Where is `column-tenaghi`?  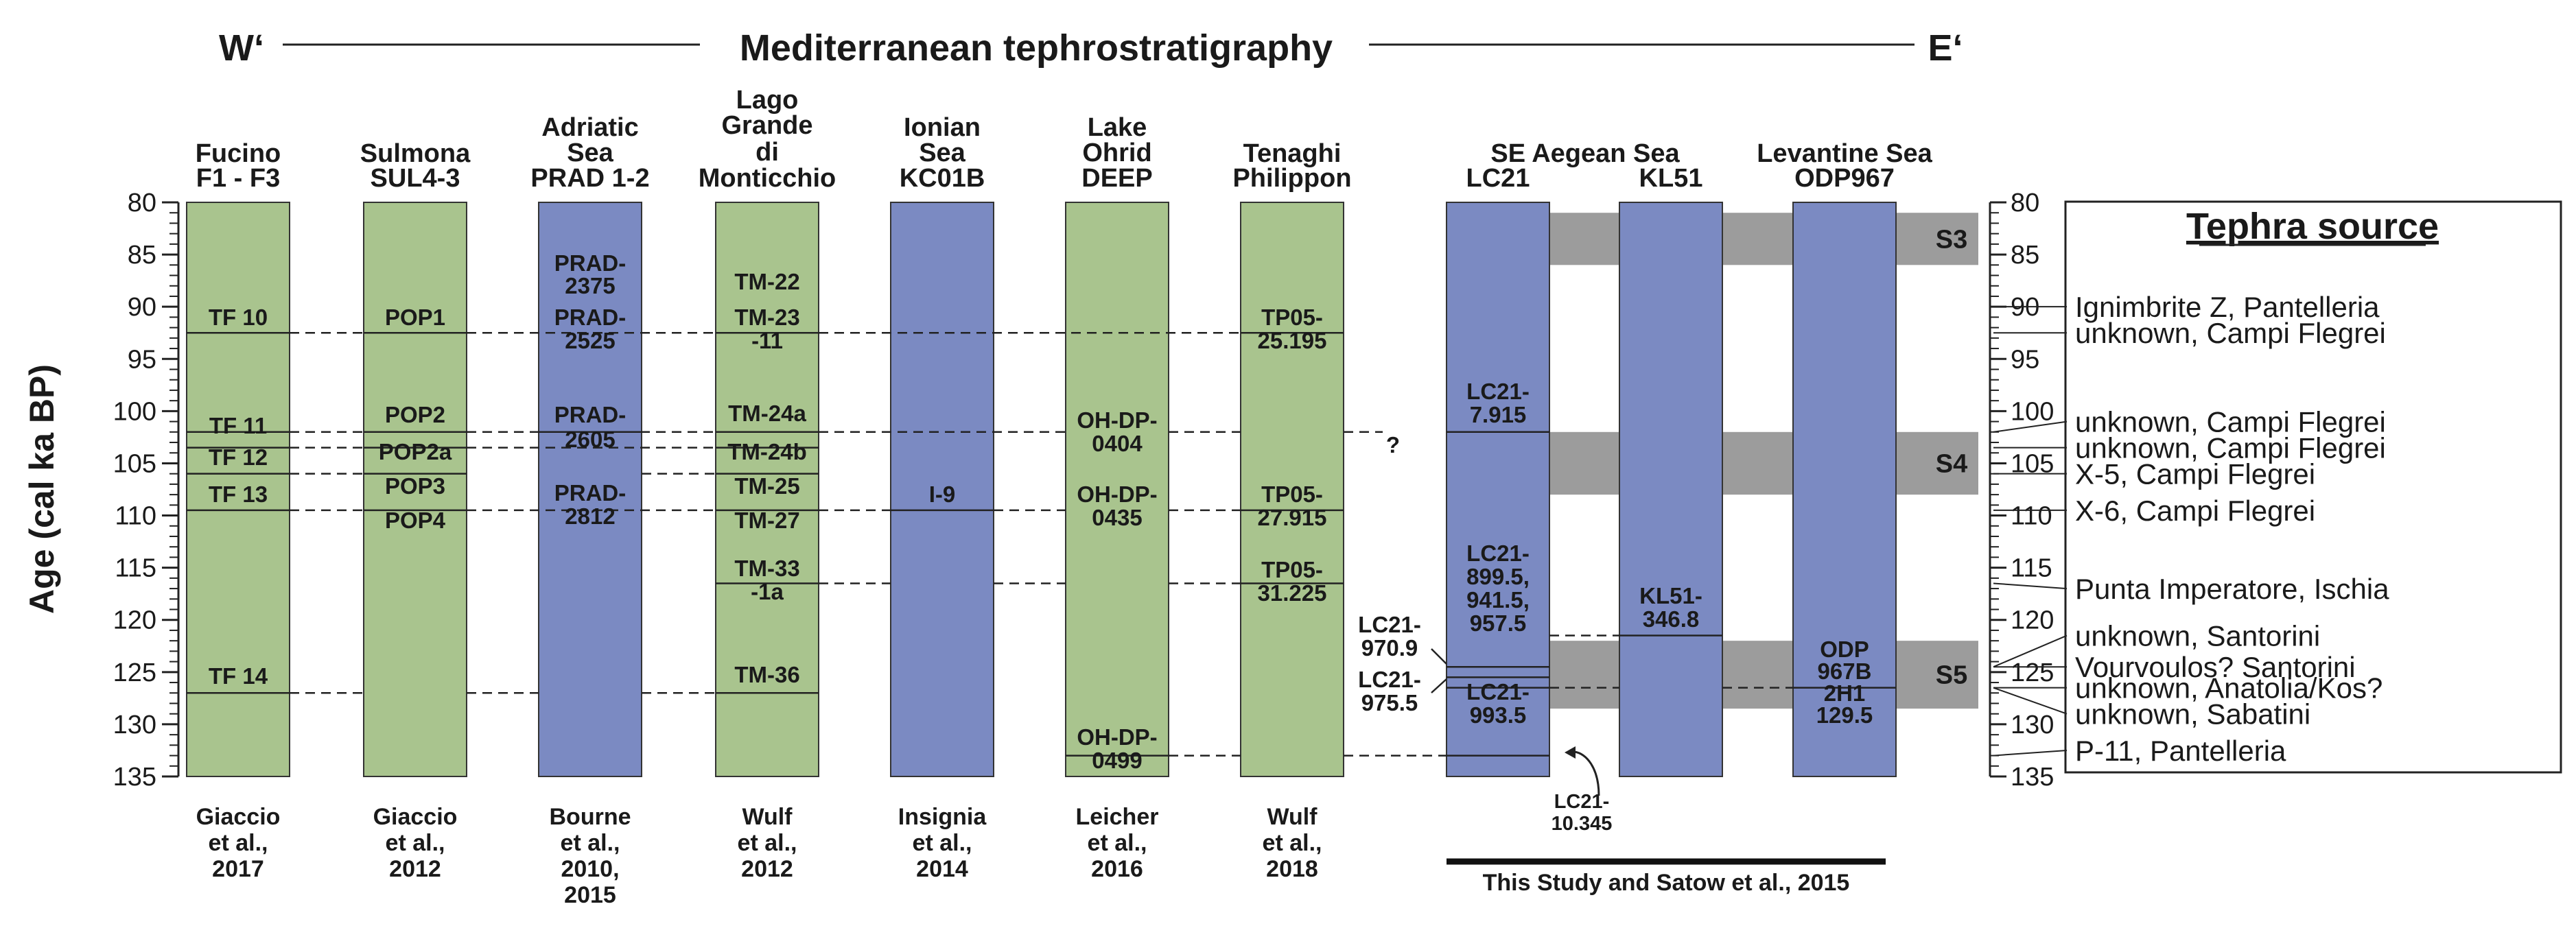 column-tenaghi is located at coordinates (1292, 489).